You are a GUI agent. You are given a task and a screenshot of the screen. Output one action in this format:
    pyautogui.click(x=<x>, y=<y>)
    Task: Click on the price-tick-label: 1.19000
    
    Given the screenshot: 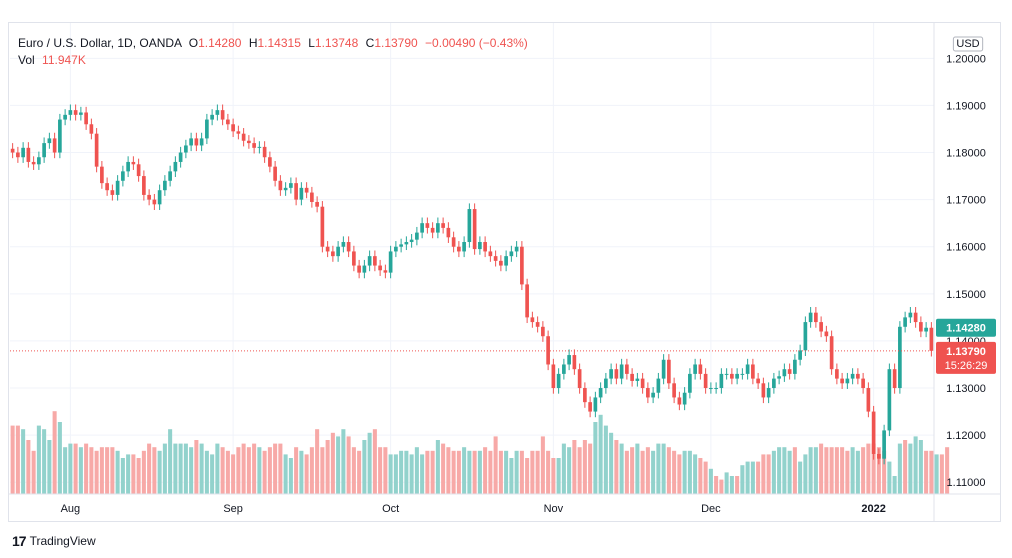 What is the action you would take?
    pyautogui.click(x=966, y=106)
    